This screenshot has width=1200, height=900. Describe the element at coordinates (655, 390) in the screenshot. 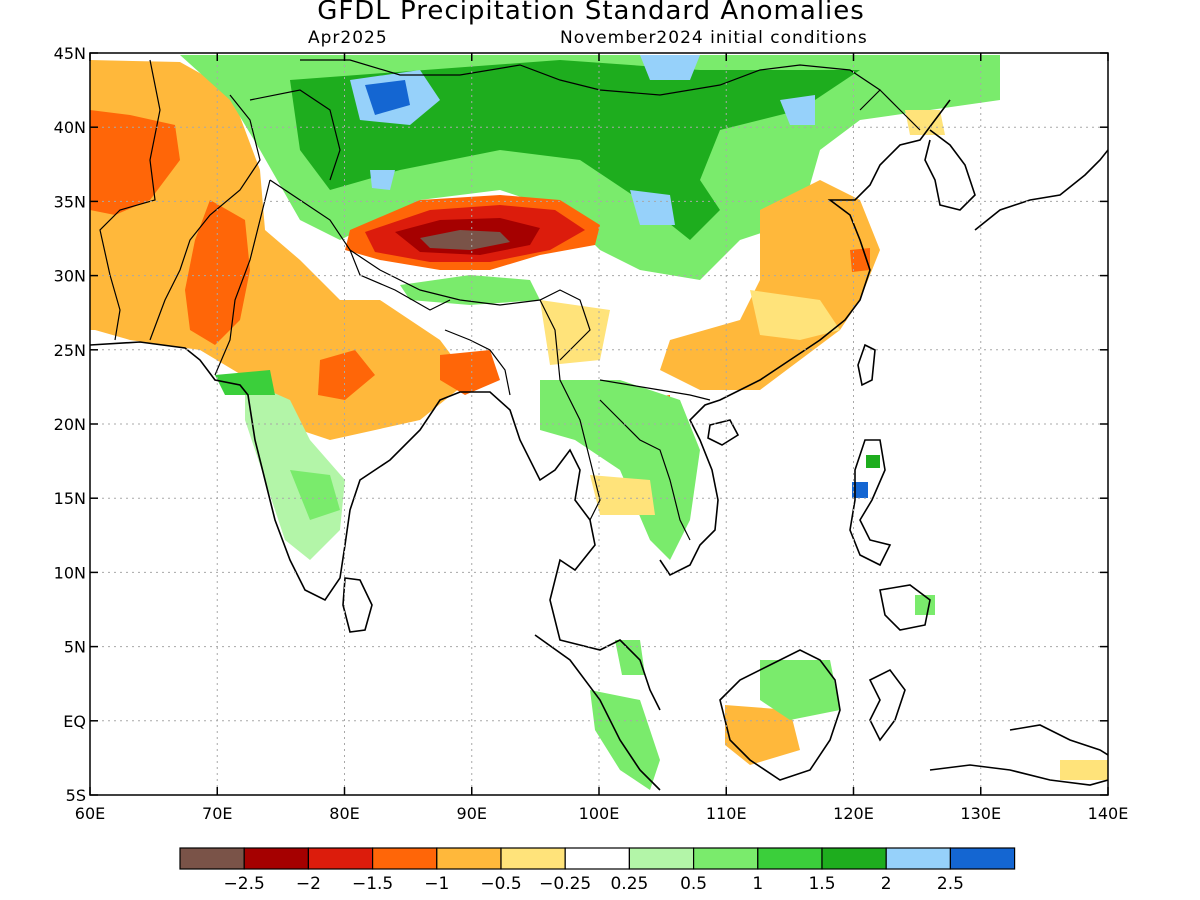

I see `border-vietnam-china` at that location.